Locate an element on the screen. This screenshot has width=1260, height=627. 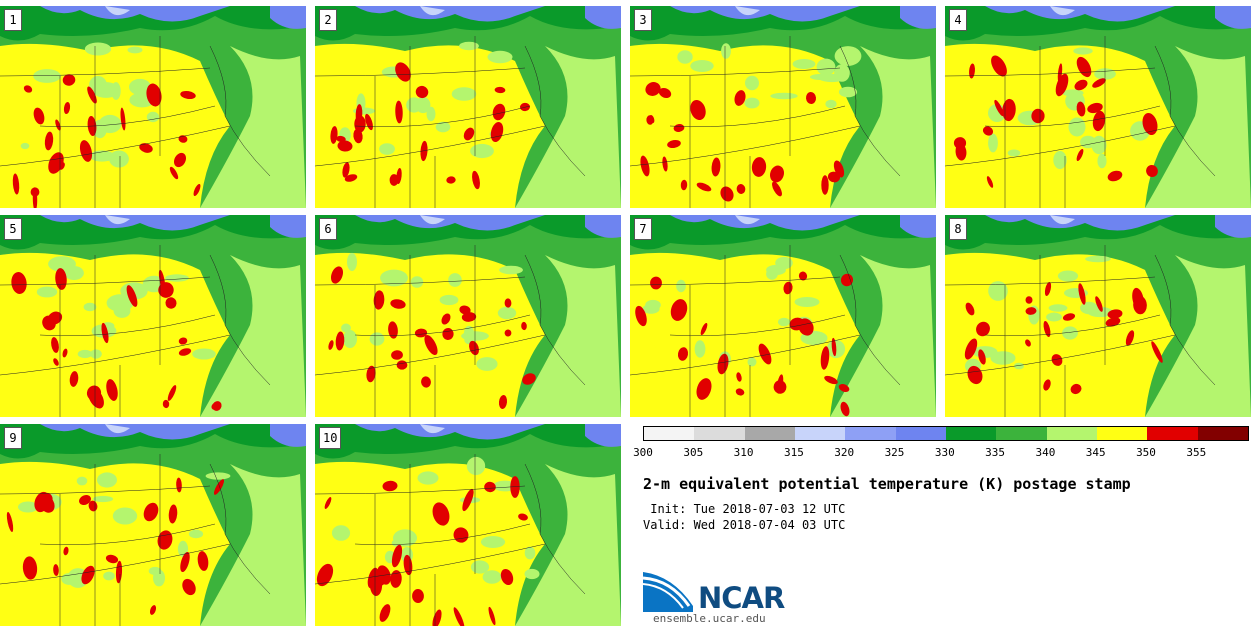
member-number-label: 3 is located at coordinates (643, 20).